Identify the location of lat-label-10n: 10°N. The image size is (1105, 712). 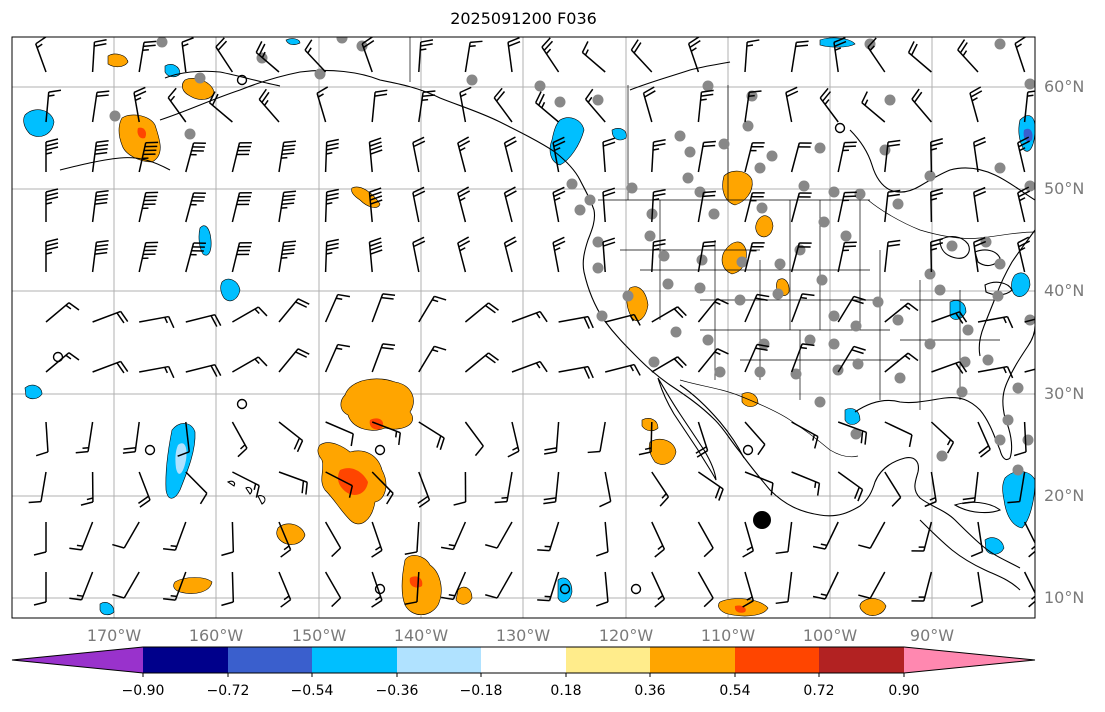
(1064, 597).